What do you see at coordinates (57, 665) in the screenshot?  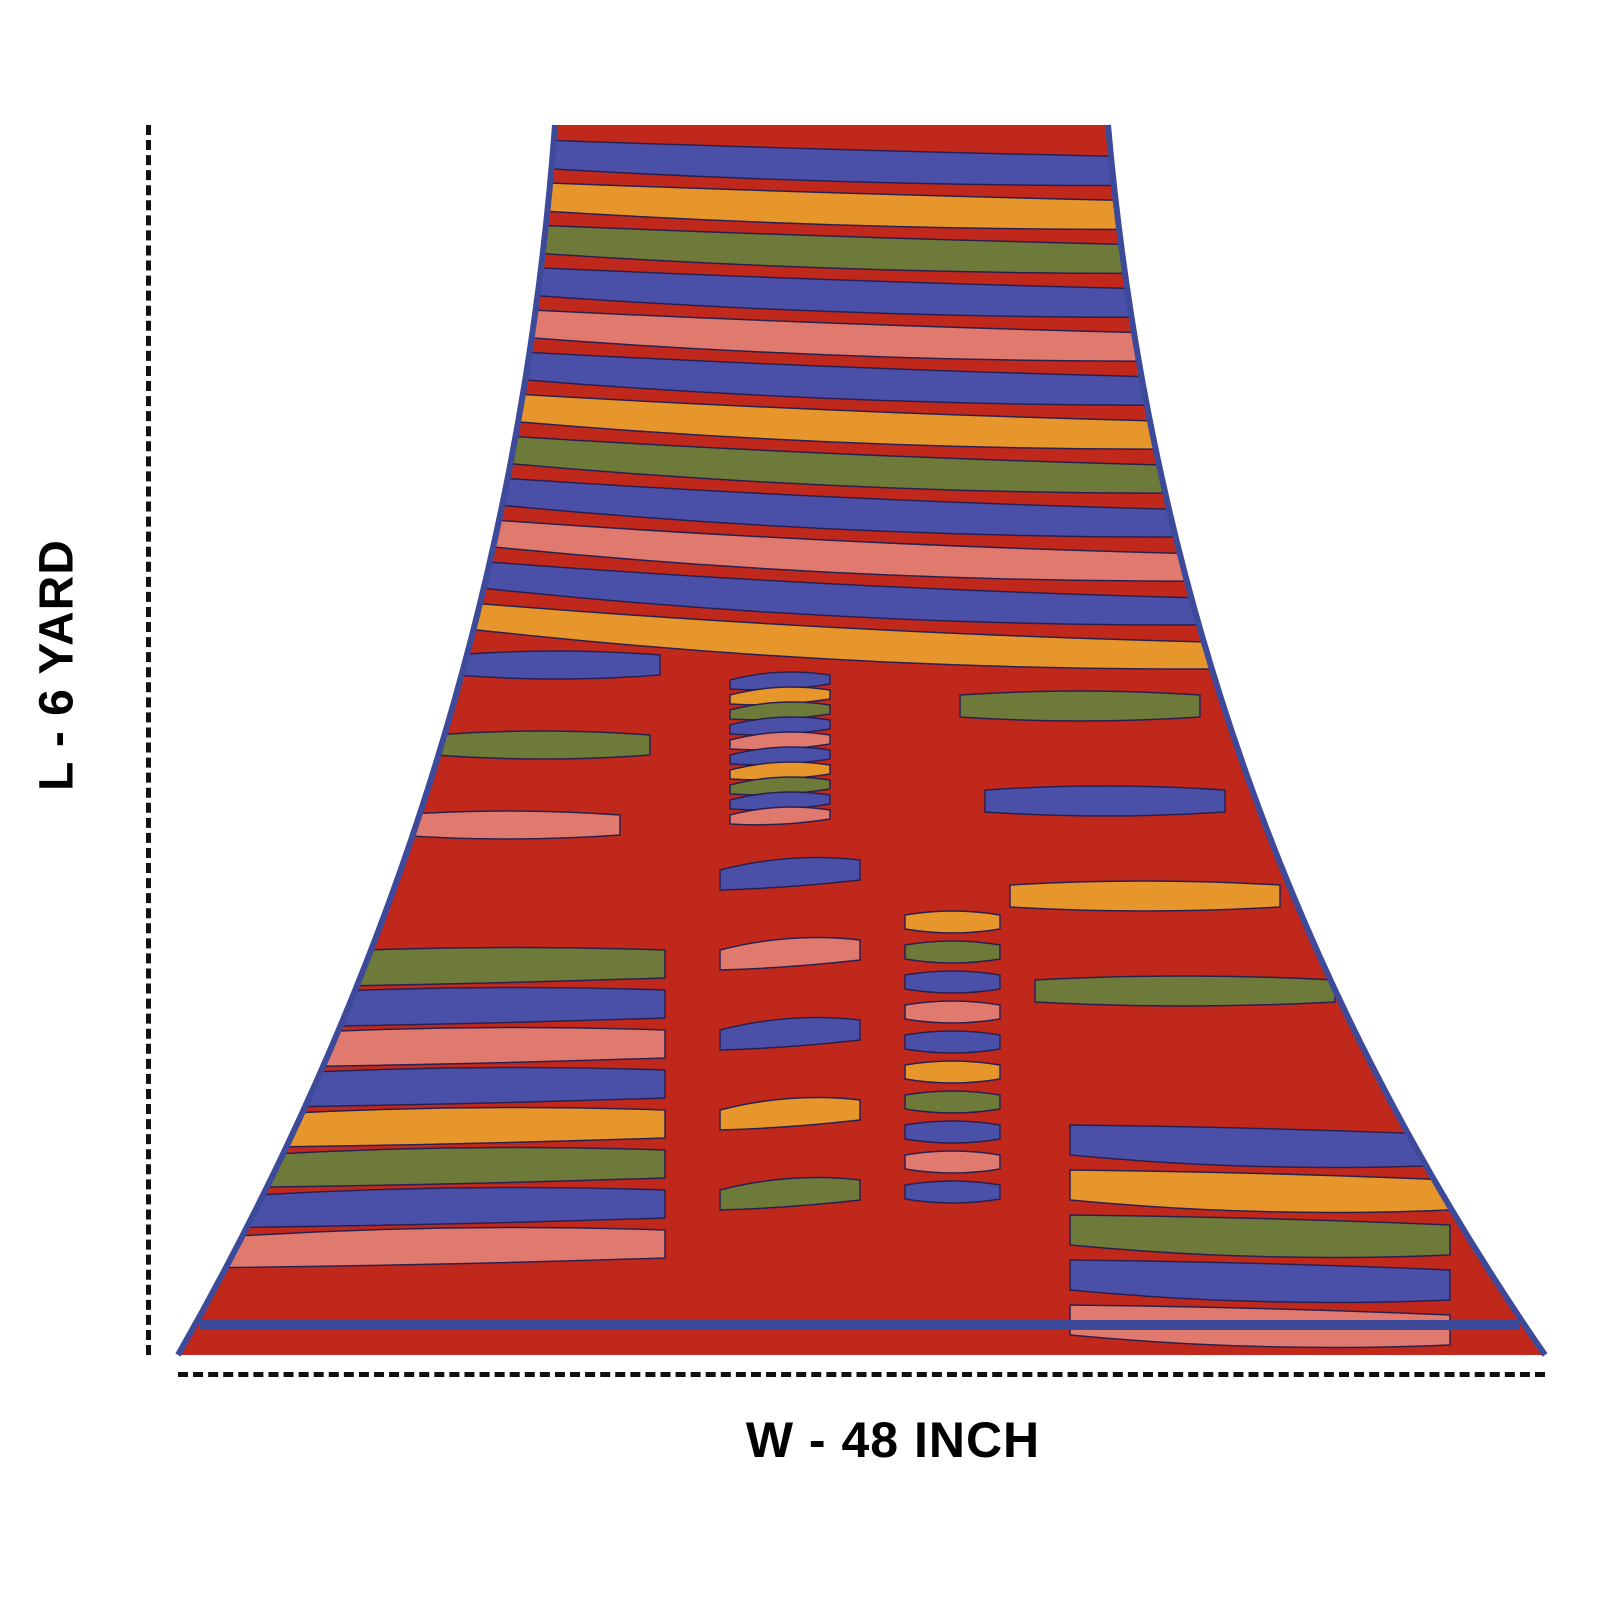 I see `length-label: L - 6 YARD` at bounding box center [57, 665].